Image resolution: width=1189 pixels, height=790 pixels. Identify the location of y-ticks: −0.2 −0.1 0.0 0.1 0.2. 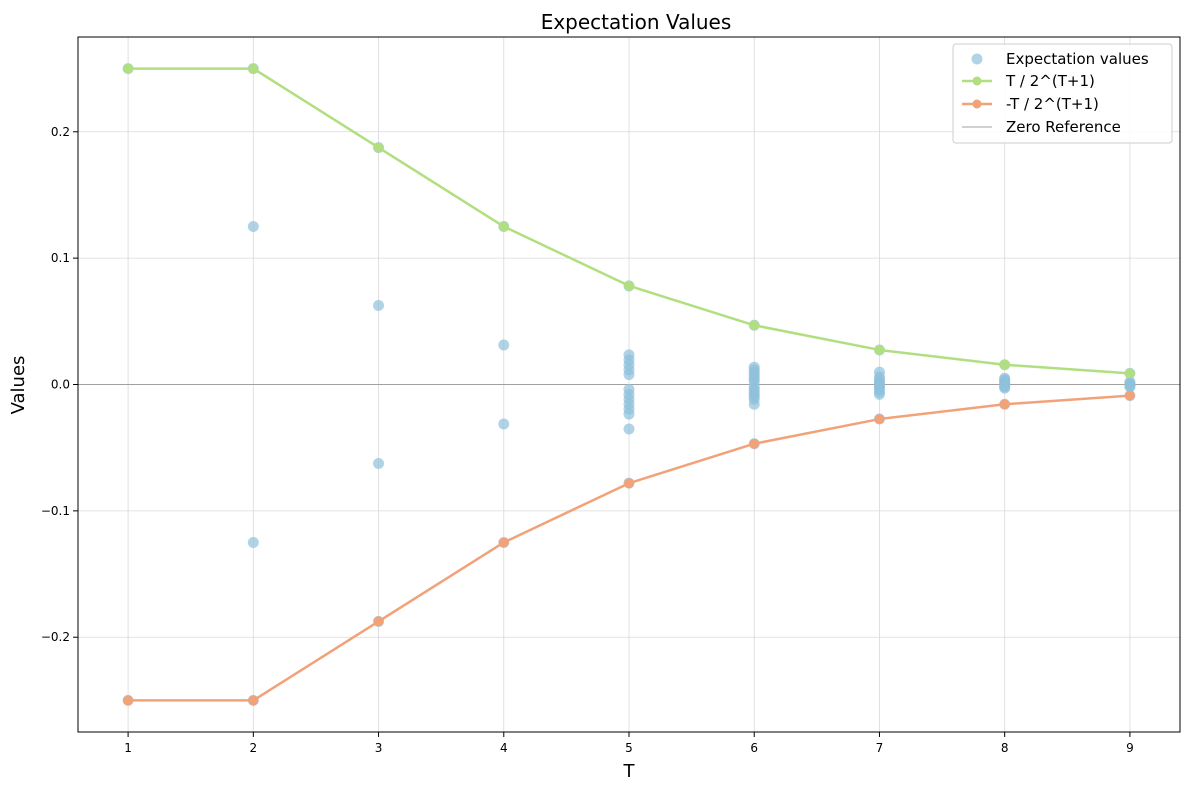
(59, 384).